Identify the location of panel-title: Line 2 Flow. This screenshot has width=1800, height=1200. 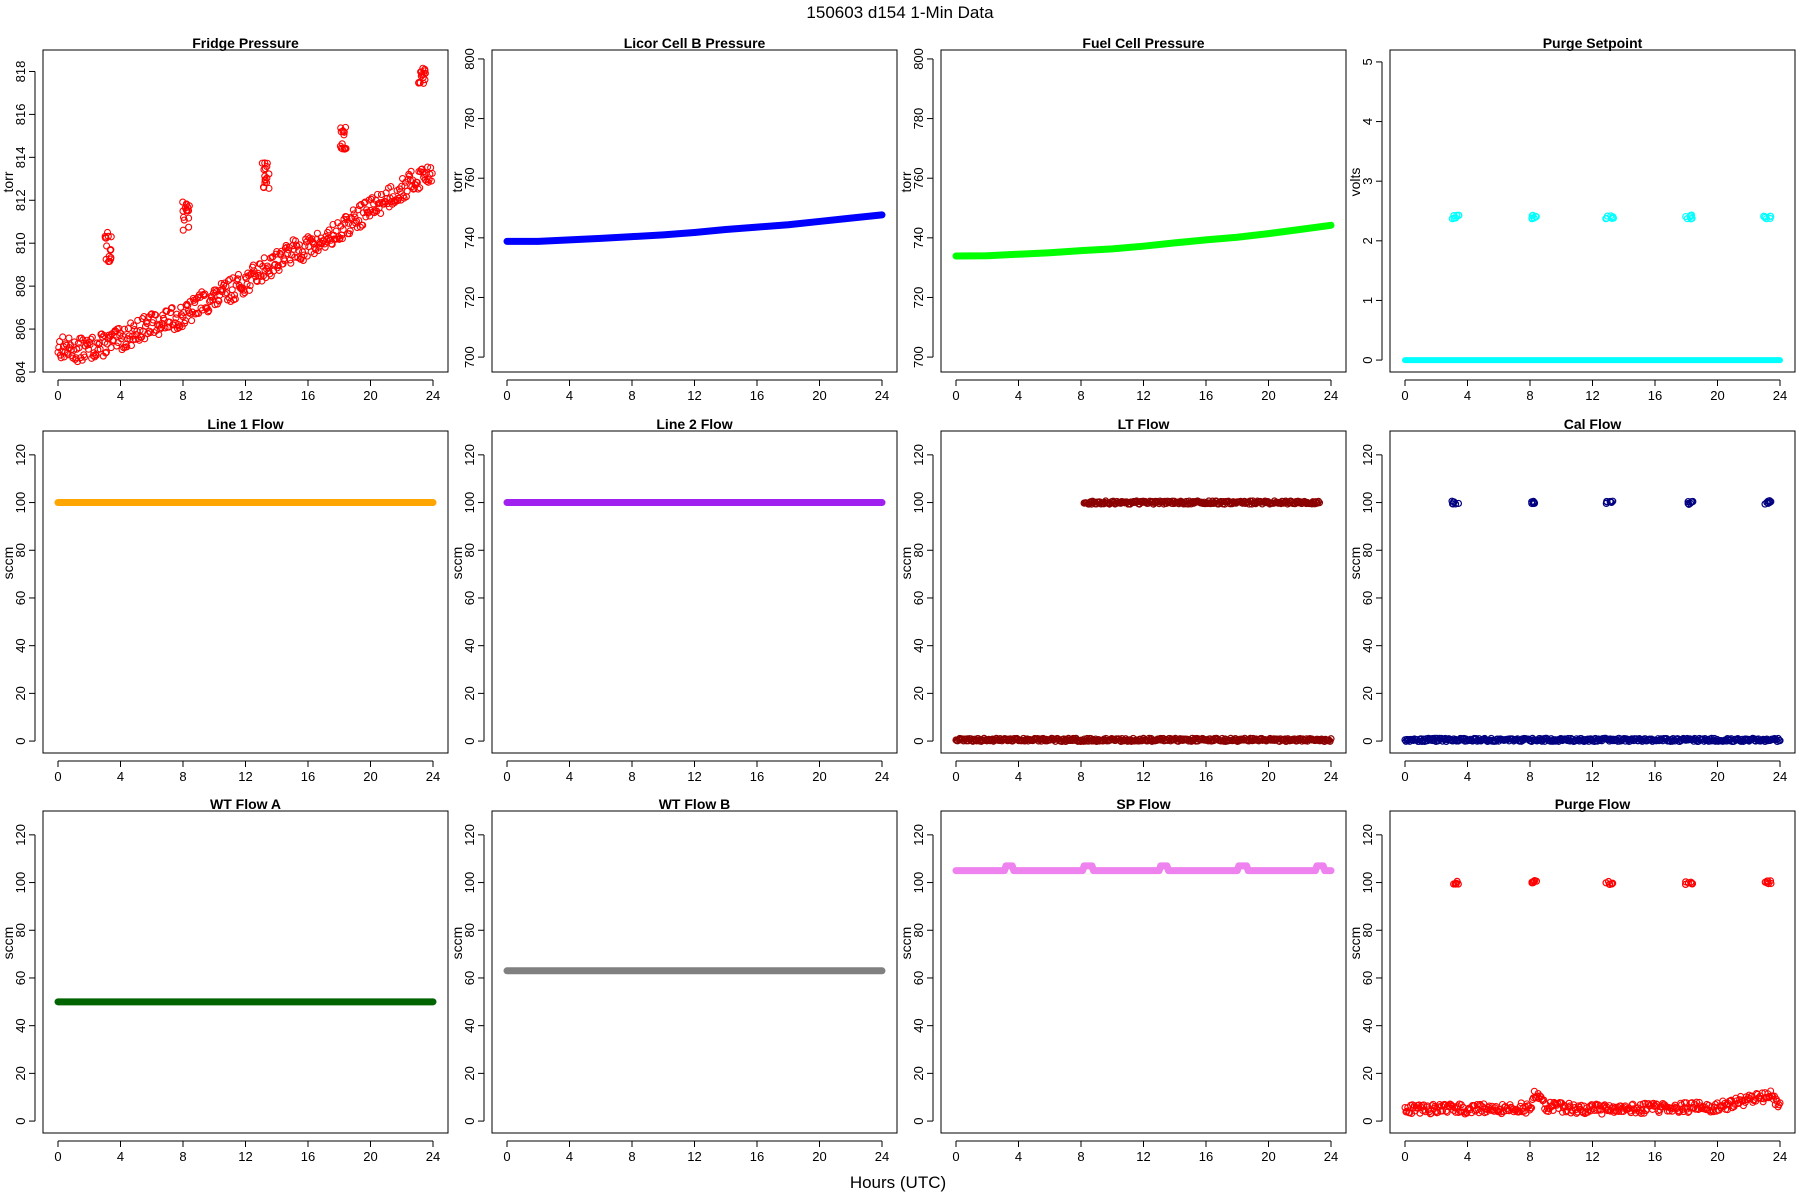
(694, 424).